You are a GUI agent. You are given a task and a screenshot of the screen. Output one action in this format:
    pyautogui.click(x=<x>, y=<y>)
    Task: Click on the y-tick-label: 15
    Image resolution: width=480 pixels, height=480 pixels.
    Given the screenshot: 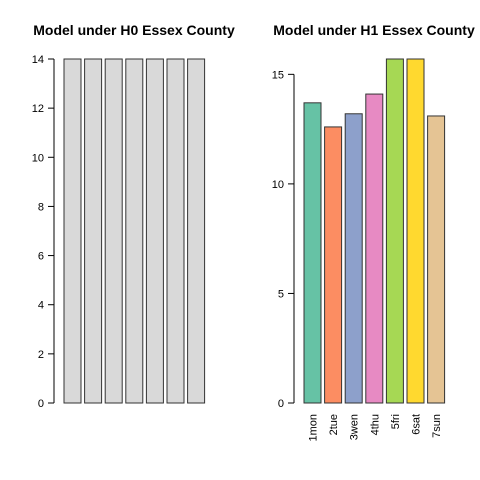 What is the action you would take?
    pyautogui.click(x=278, y=75)
    